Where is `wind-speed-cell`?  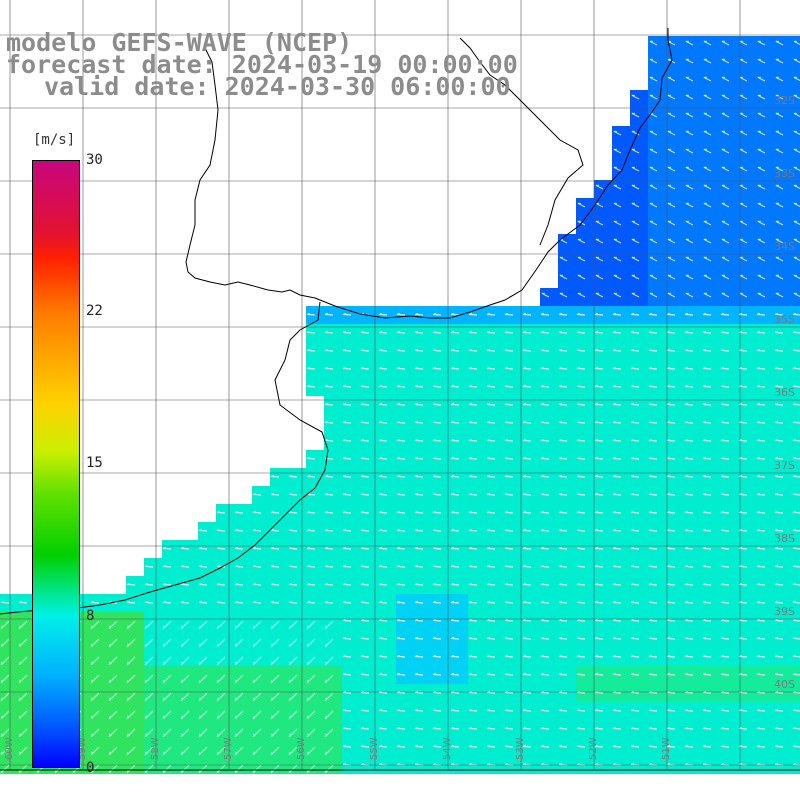
wind-speed-cell is located at coordinates (796, 99).